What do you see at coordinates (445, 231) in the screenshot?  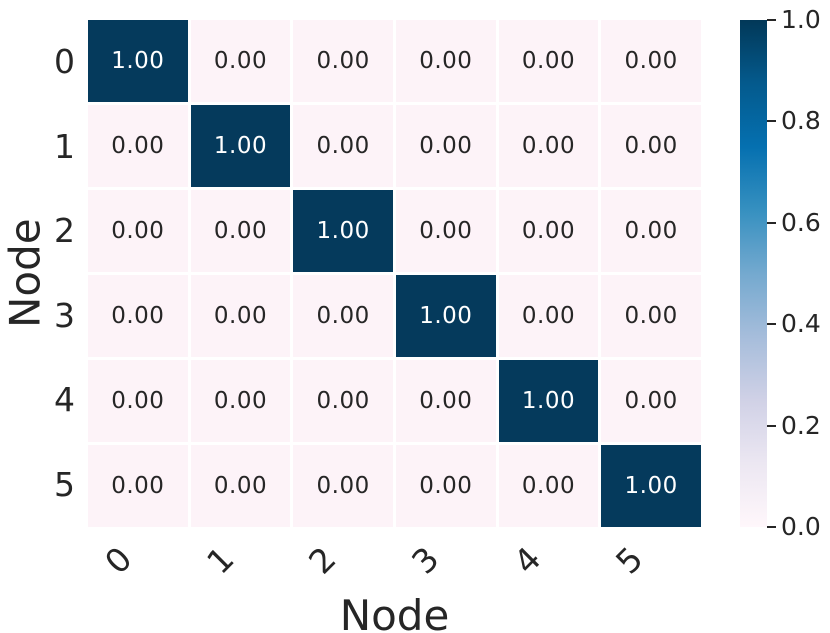 I see `heatmap-cell-r2c3: 0.00` at bounding box center [445, 231].